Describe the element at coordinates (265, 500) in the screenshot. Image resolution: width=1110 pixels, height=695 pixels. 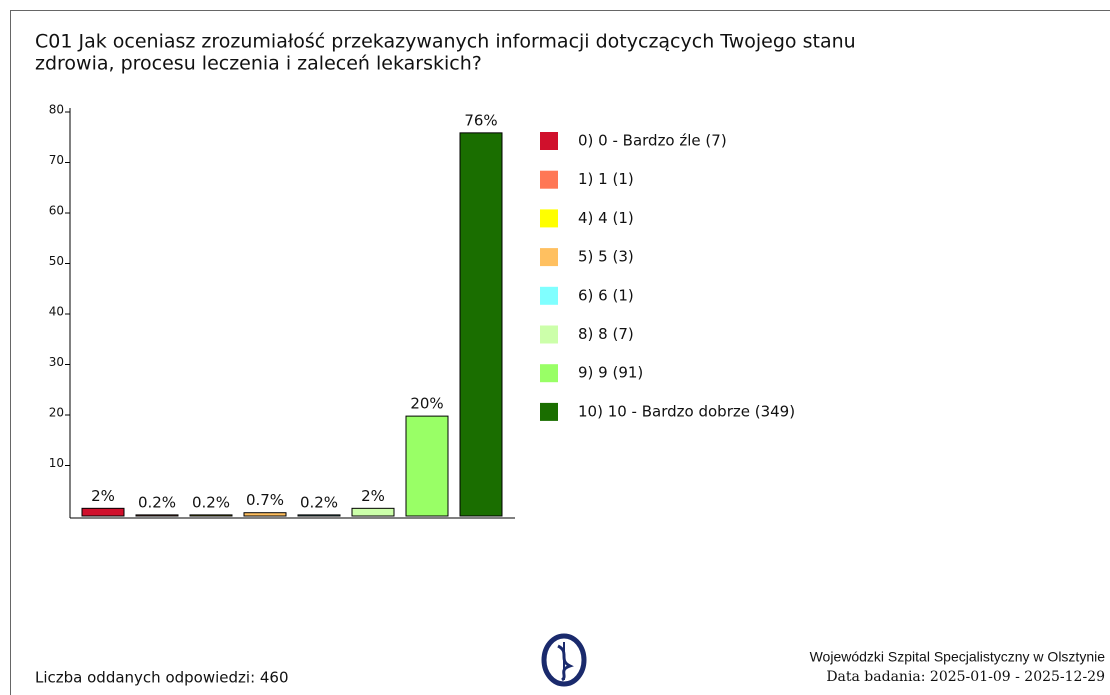
I see `value-label: 0.7%` at that location.